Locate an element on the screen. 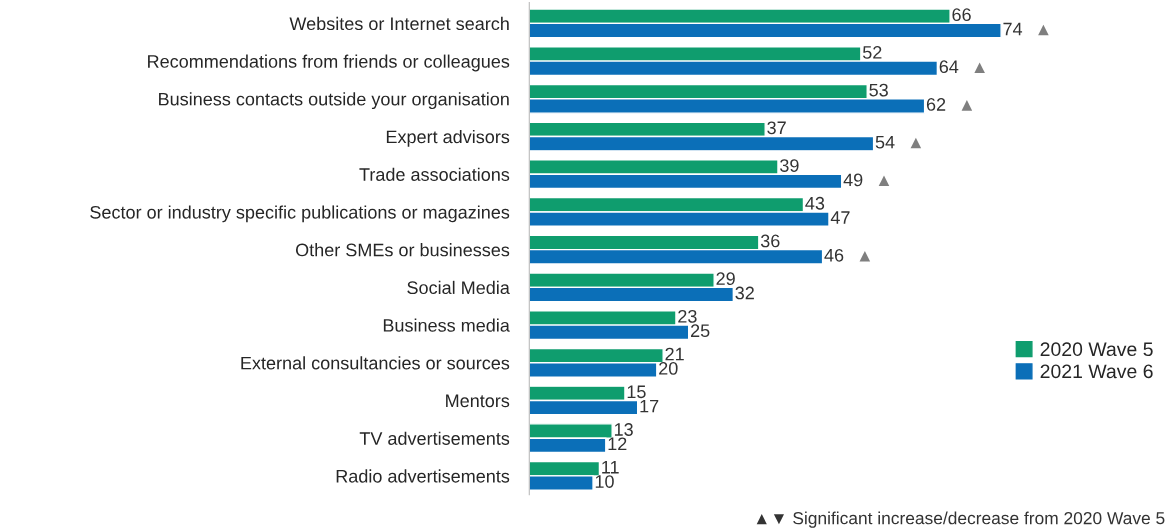 The width and height of the screenshot is (1171, 532). data-label: 49 is located at coordinates (853, 180).